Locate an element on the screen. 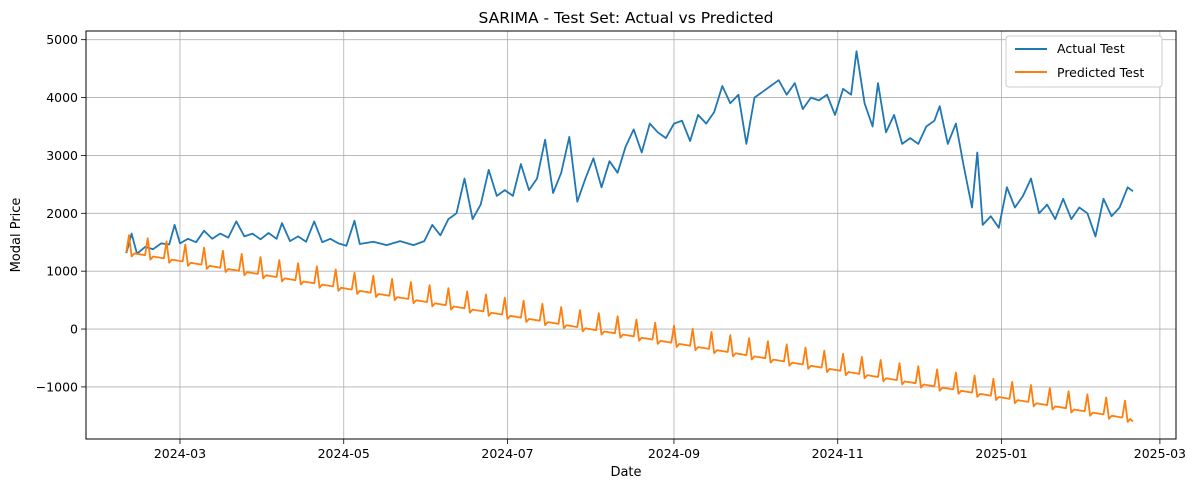  y-tick-label: −1000 is located at coordinates (57, 386).